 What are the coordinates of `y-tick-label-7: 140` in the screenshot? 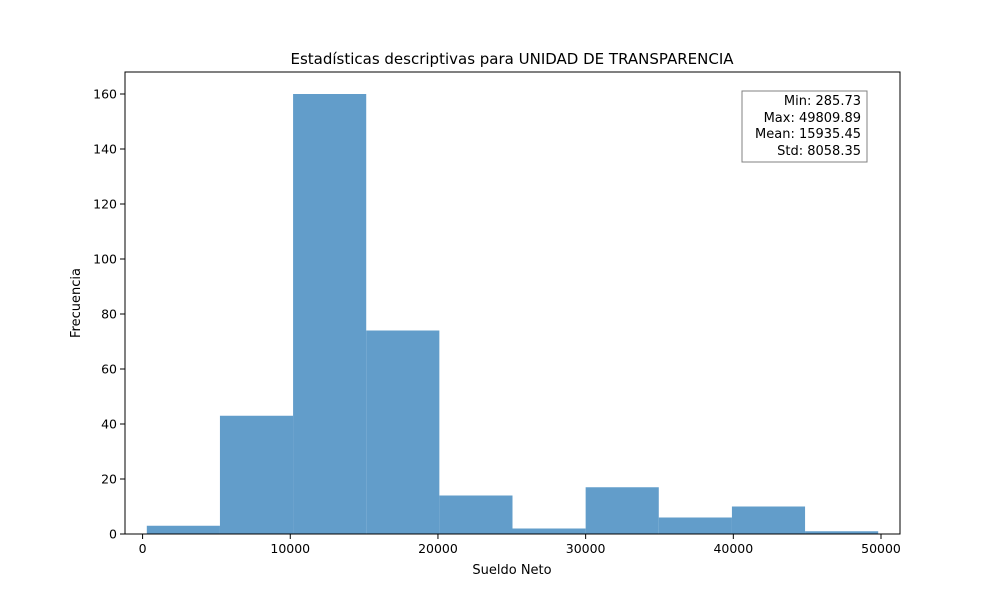 It's located at (105, 149).